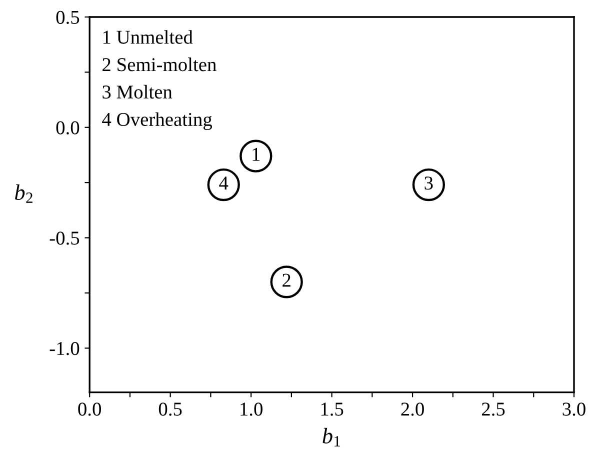 This screenshot has height=459, width=592. I want to click on x-tick-label: 3.0, so click(574, 409).